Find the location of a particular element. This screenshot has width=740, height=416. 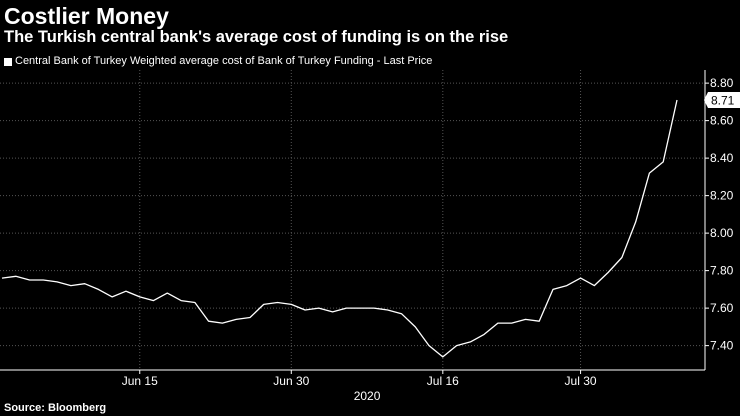

source-note: Source: Bloomberg is located at coordinates (55, 408).